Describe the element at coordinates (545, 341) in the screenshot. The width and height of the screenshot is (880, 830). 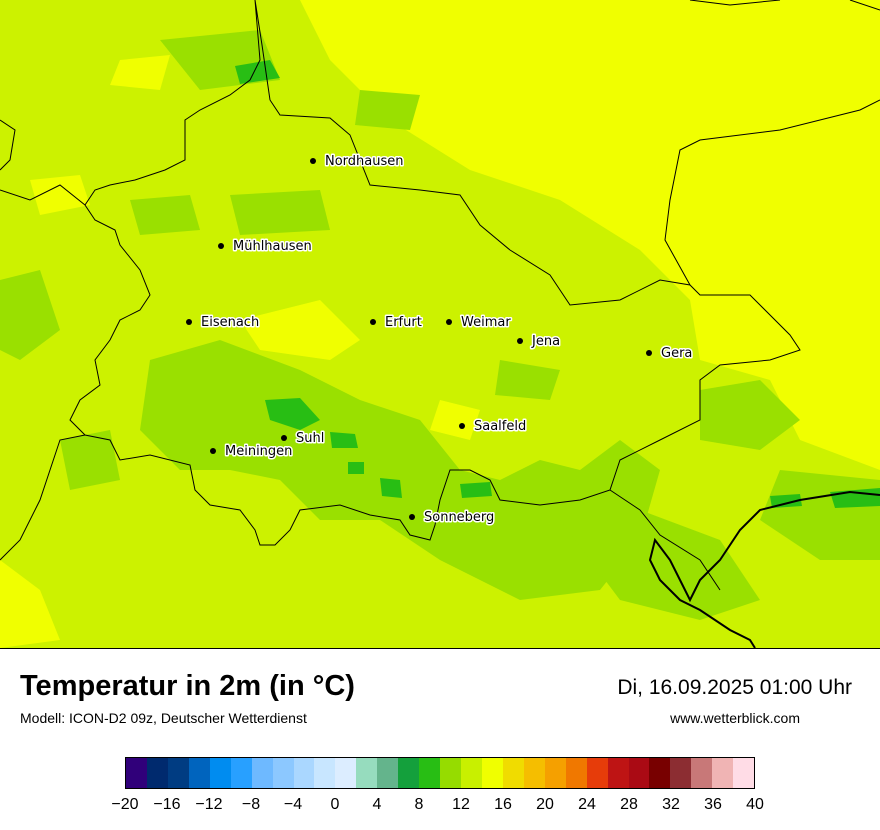
I see `city-label: Jena` at that location.